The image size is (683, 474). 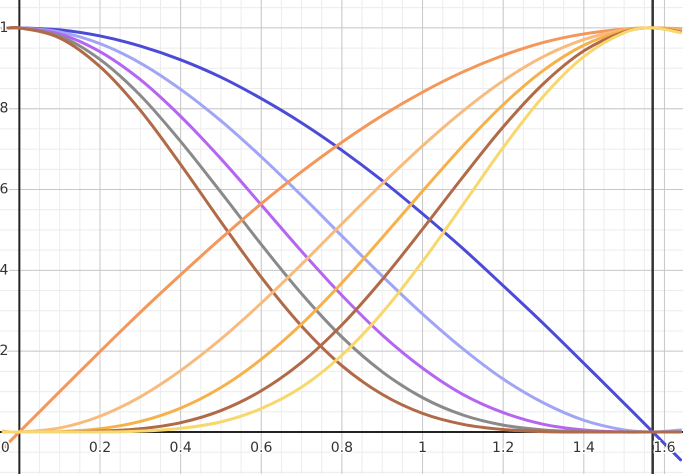 What do you see at coordinates (4, 190) in the screenshot?
I see `y-tick-label: 0.6` at bounding box center [4, 190].